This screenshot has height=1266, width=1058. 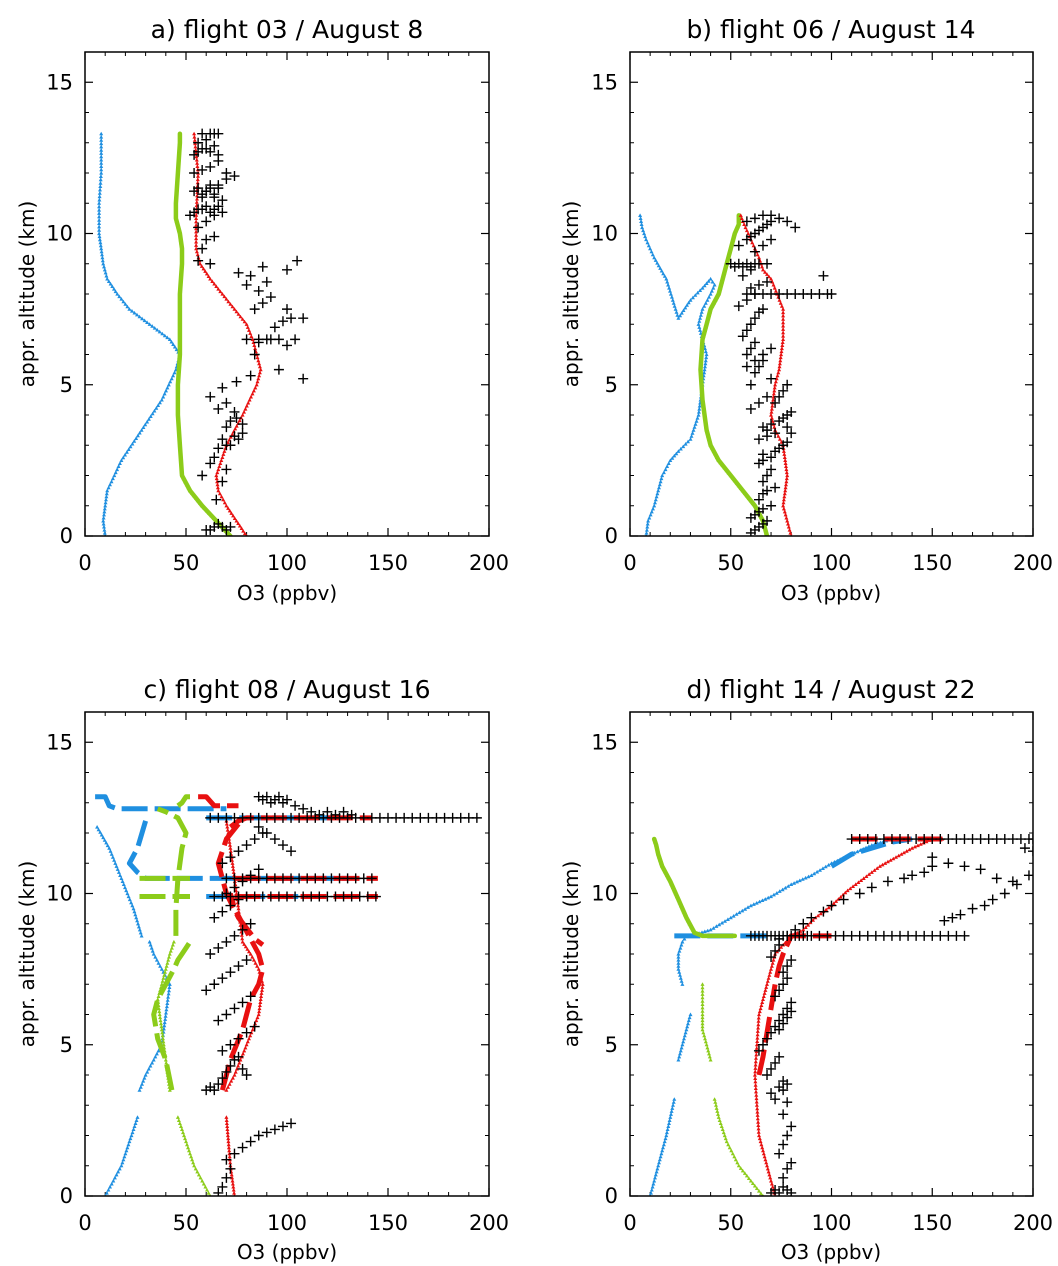 I want to click on y-tick-label: 10, so click(x=59, y=894).